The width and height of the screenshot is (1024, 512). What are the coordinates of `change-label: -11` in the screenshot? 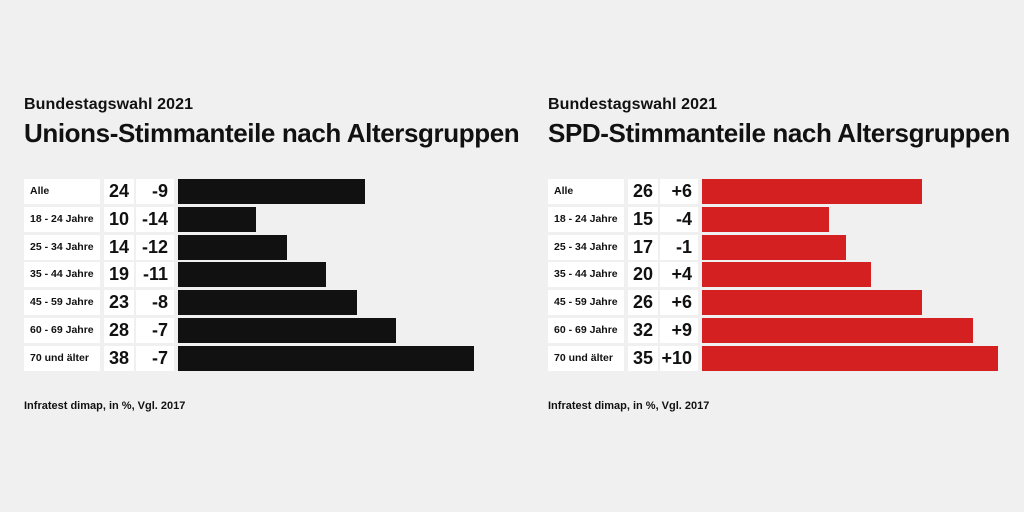 It's located at (155, 275).